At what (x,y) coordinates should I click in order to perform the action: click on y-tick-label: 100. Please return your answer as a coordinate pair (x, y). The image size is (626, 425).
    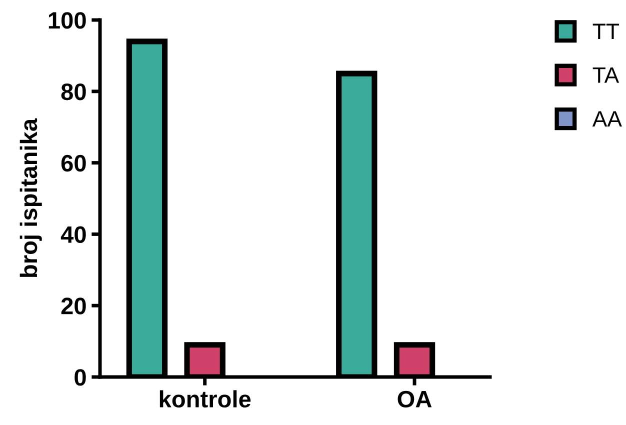
    Looking at the image, I should click on (67, 20).